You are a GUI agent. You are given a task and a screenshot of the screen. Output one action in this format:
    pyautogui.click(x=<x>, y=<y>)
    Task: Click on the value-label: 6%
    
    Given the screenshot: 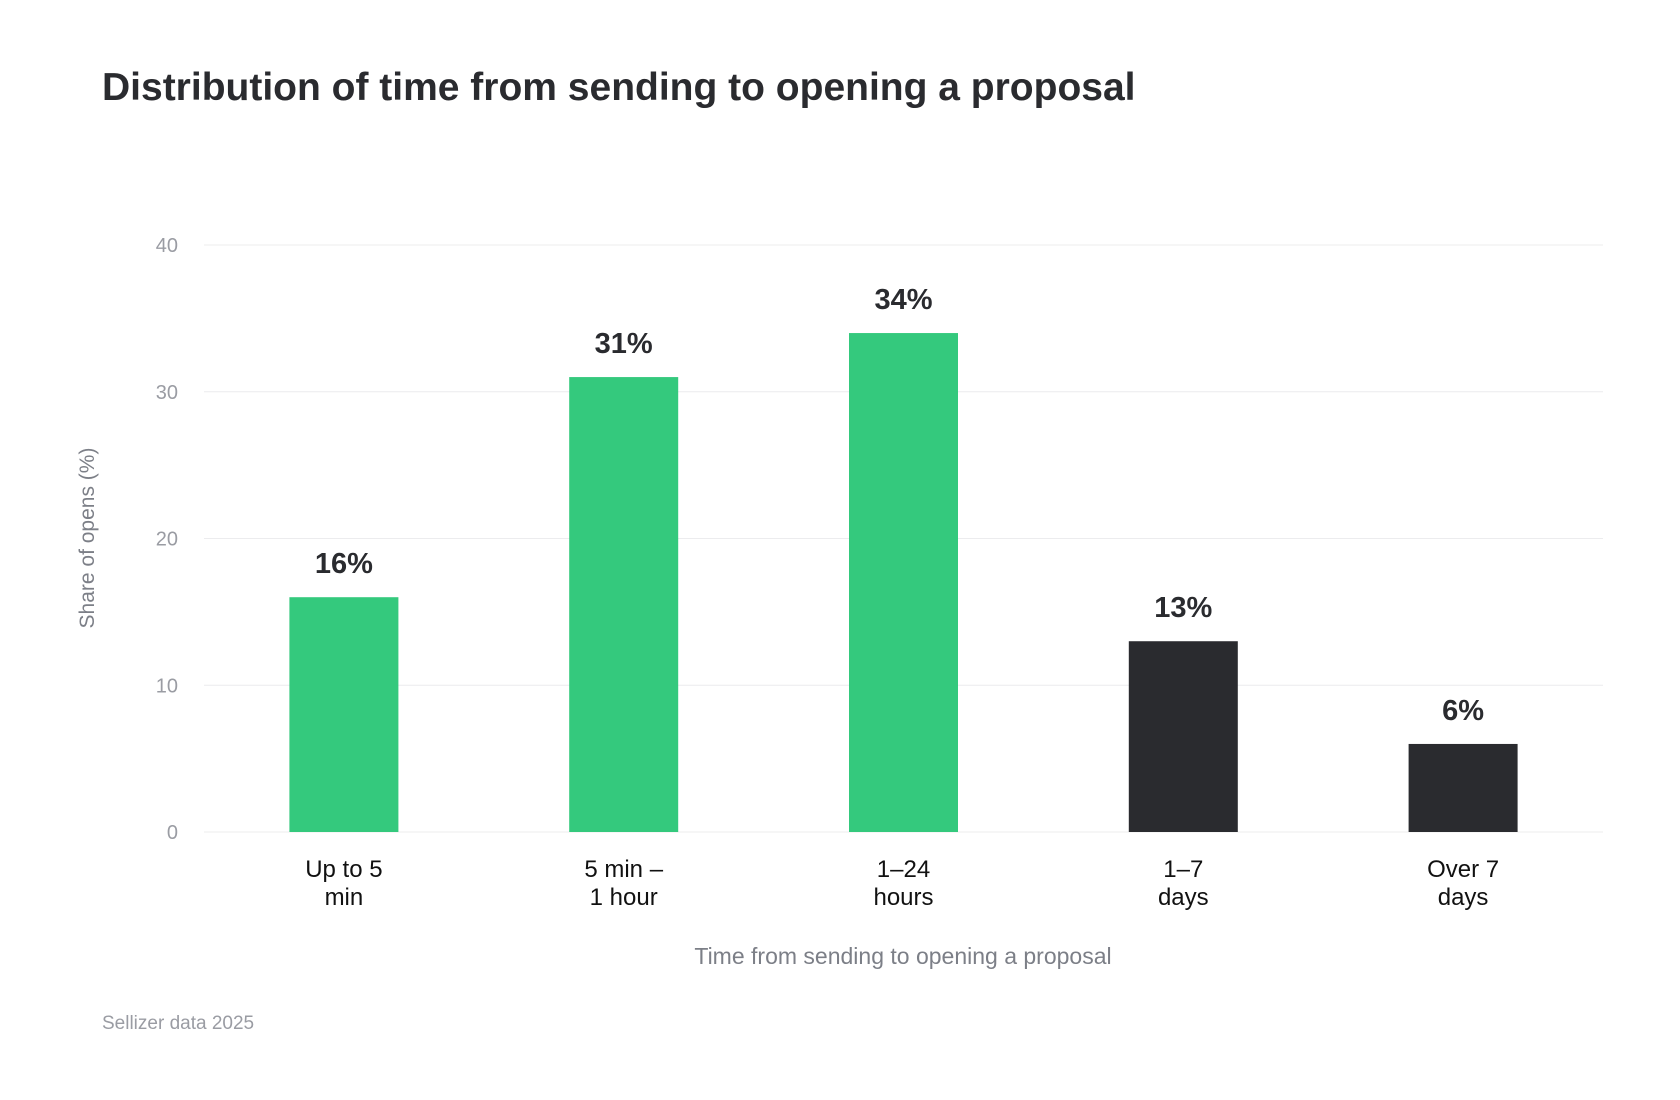 What is the action you would take?
    pyautogui.click(x=1463, y=711)
    